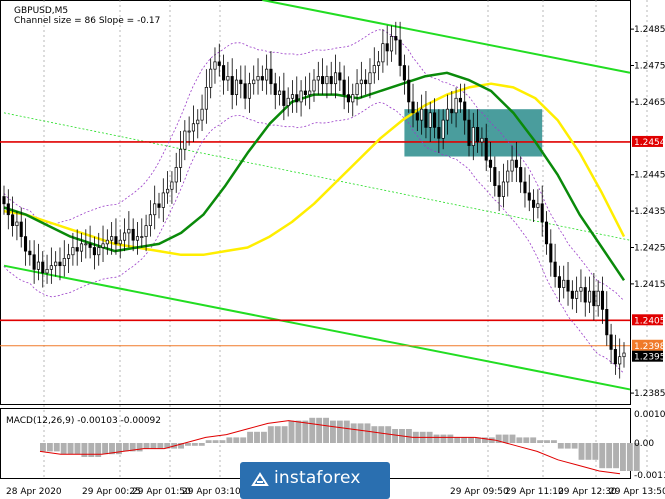 This screenshot has height=499, width=665. I want to click on y-tick-label: 1.2385, so click(649, 394).